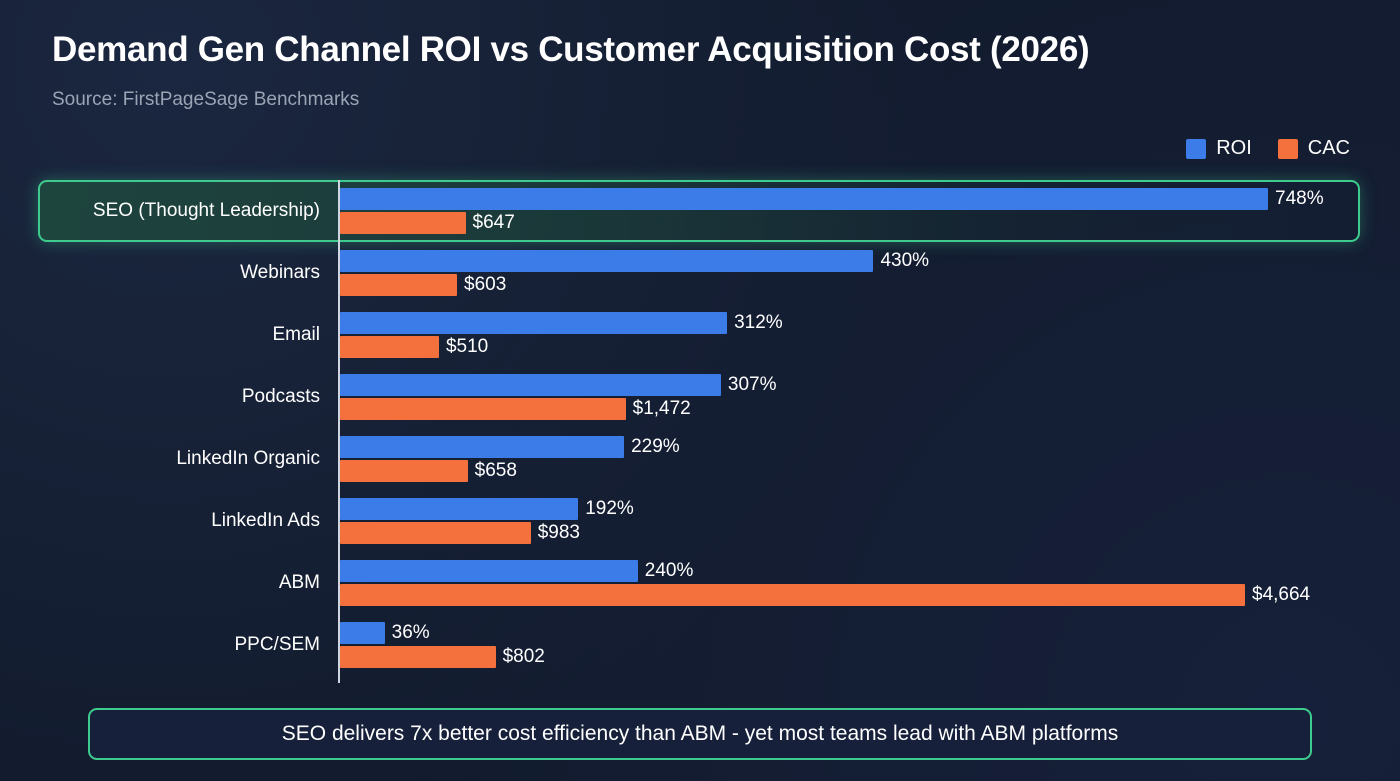 The height and width of the screenshot is (781, 1400). What do you see at coordinates (1281, 594) in the screenshot?
I see `bar-cac-value-label: $4,664` at bounding box center [1281, 594].